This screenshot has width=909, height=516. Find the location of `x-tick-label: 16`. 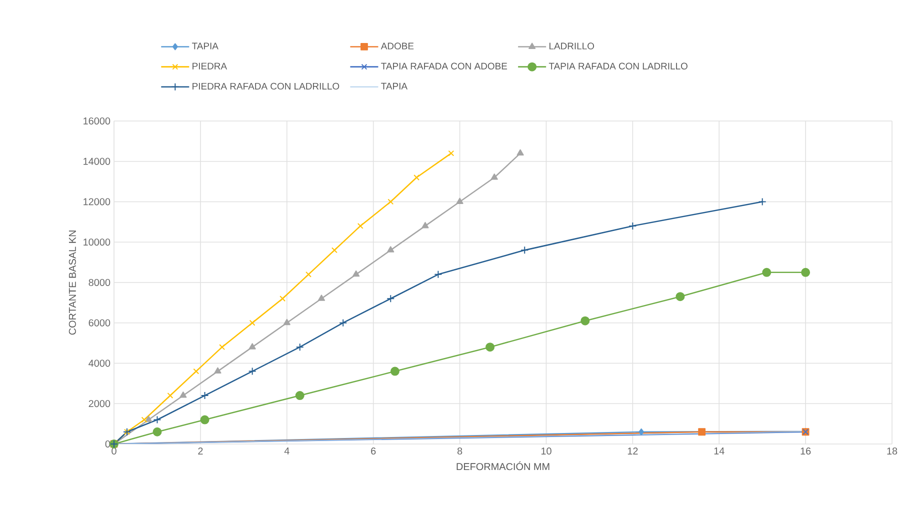

x-tick-label: 16 is located at coordinates (805, 451).